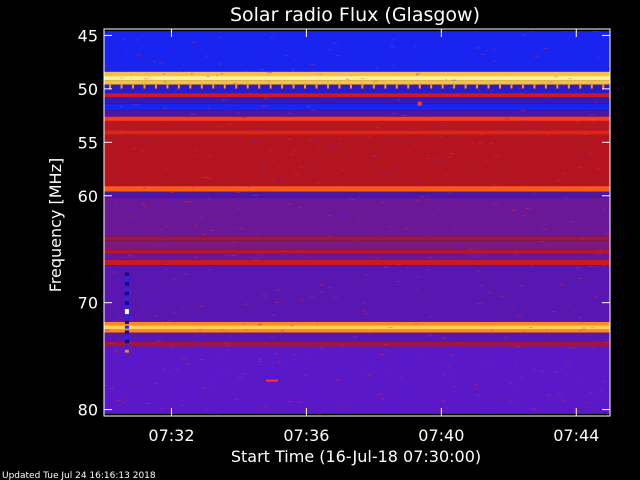 This screenshot has height=480, width=640. I want to click on y-tick-label: 70, so click(88, 303).